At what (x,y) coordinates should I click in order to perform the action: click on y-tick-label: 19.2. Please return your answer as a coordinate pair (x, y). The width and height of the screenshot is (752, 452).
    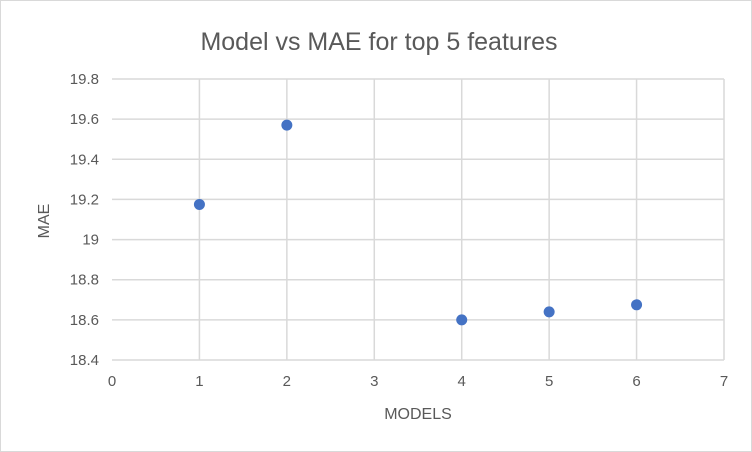
    Looking at the image, I should click on (84, 199).